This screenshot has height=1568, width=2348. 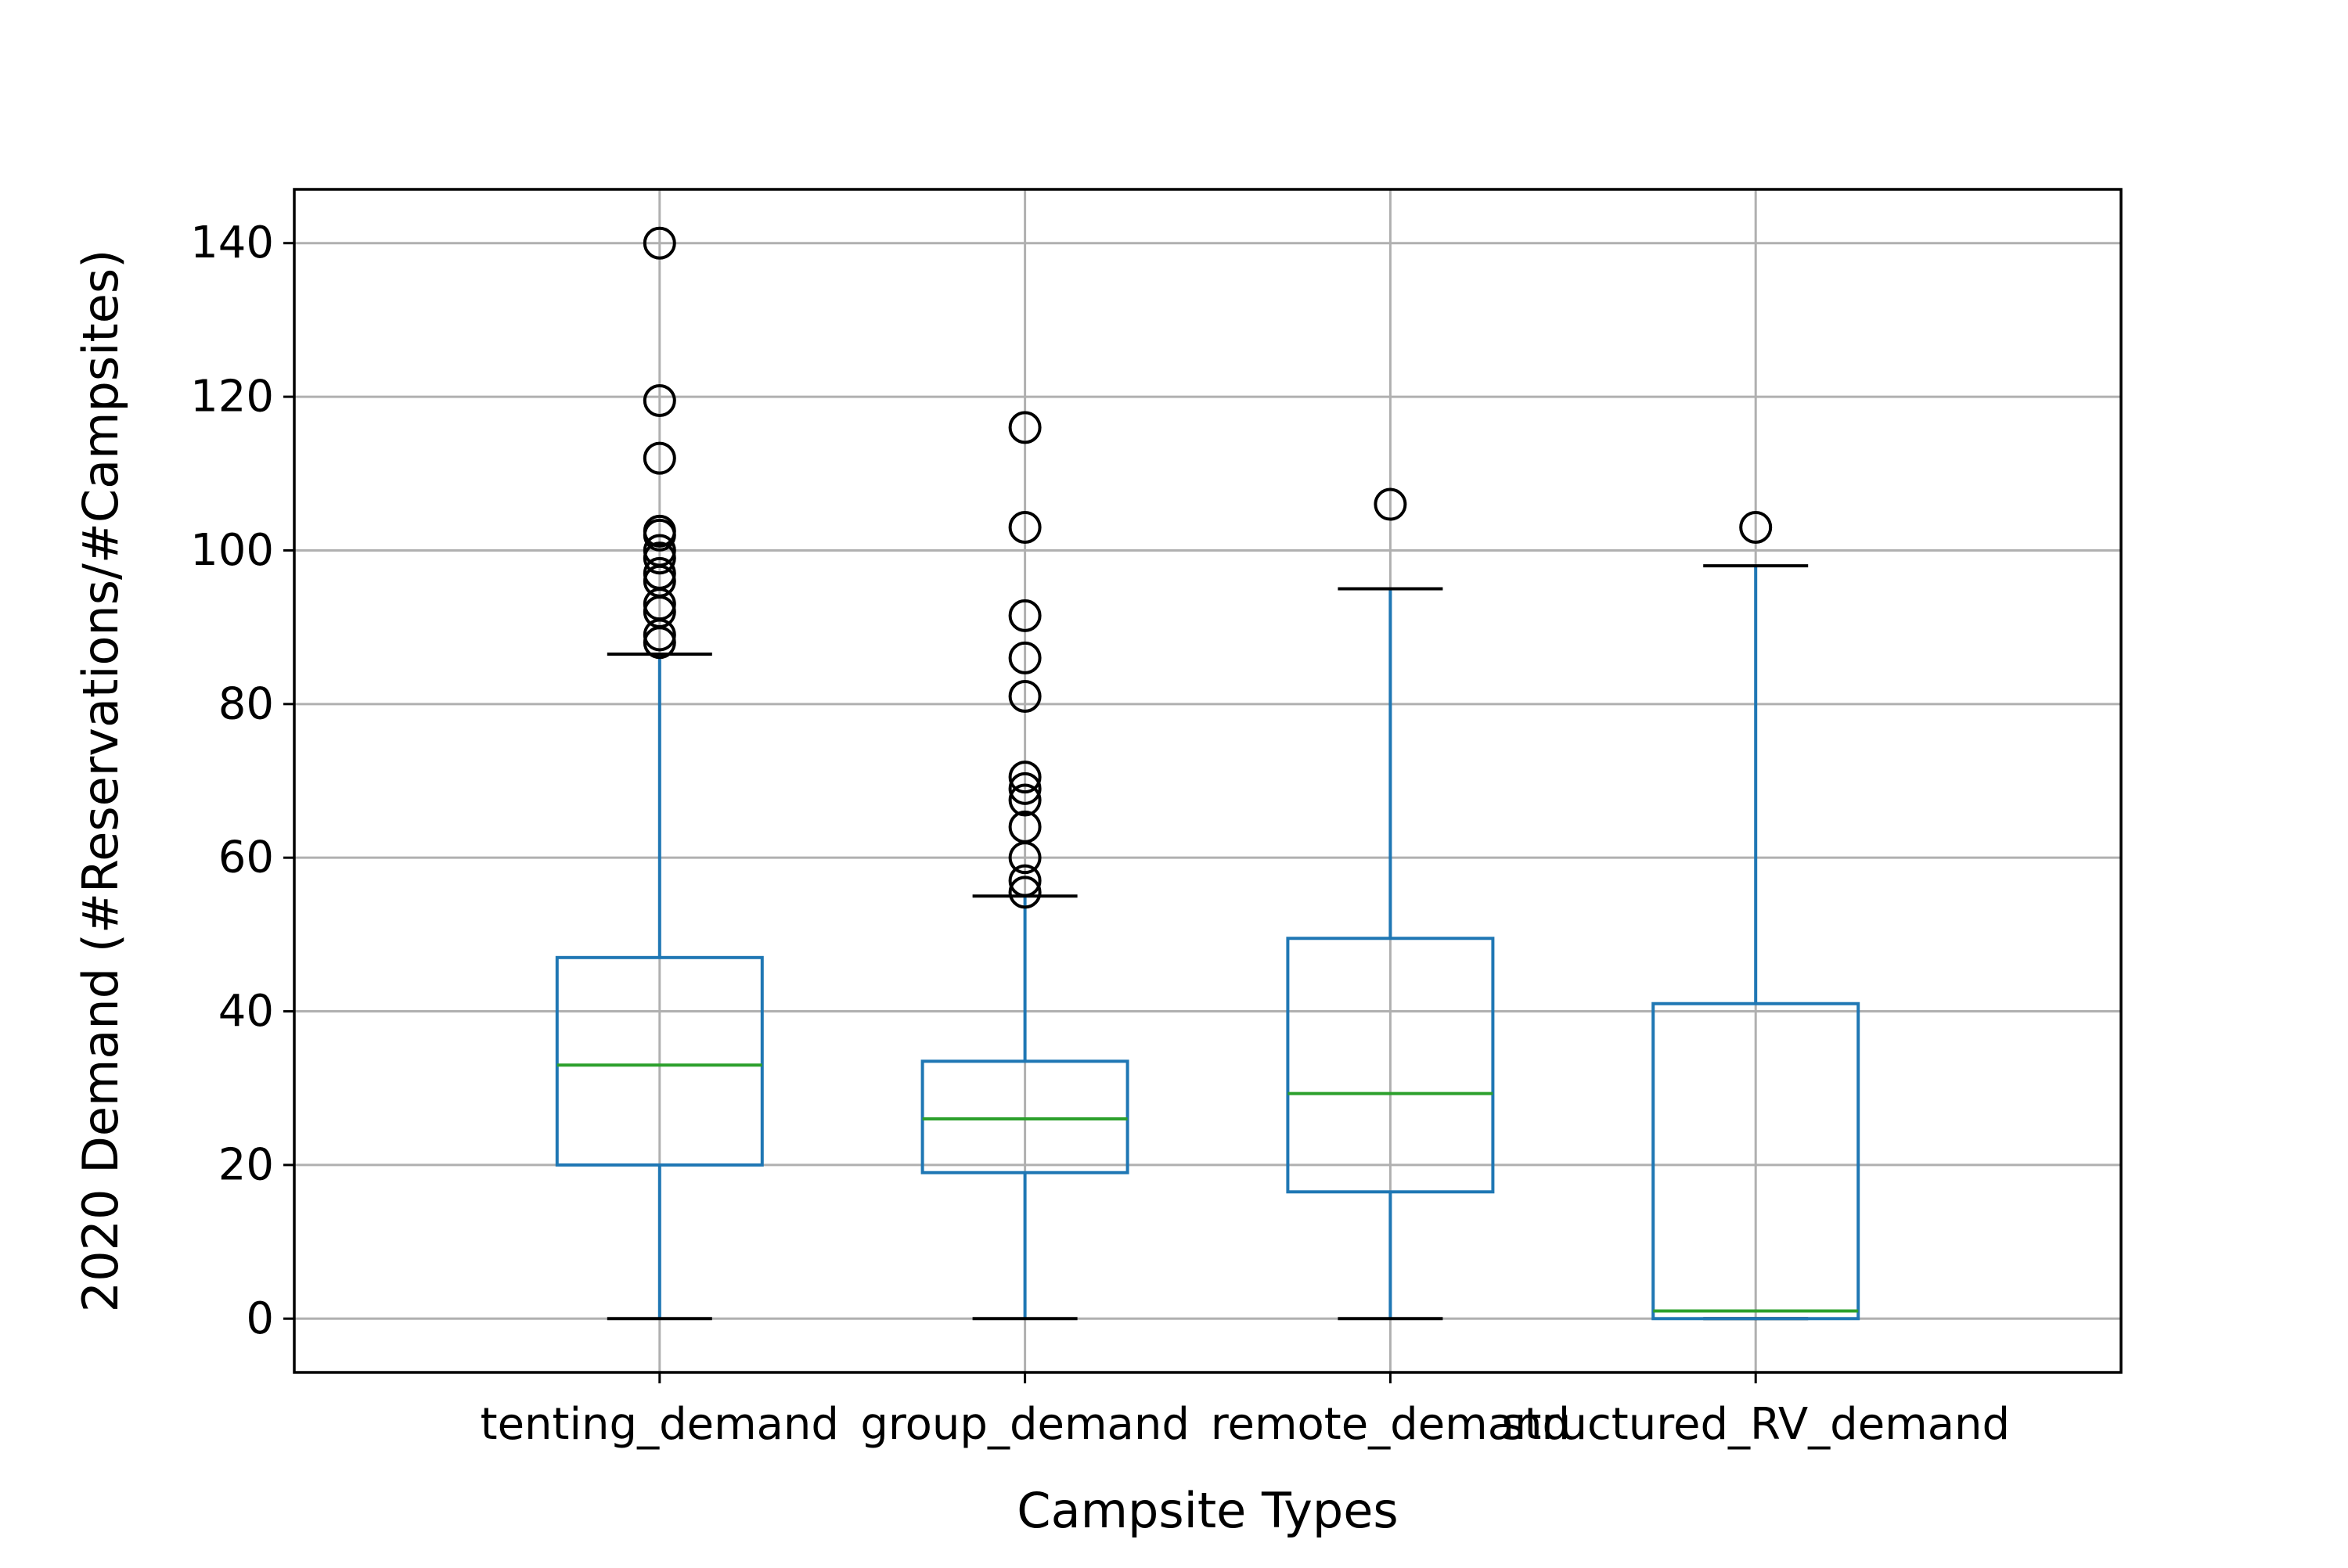 What do you see at coordinates (1025, 1425) in the screenshot?
I see `x-tick-label: group_demand` at bounding box center [1025, 1425].